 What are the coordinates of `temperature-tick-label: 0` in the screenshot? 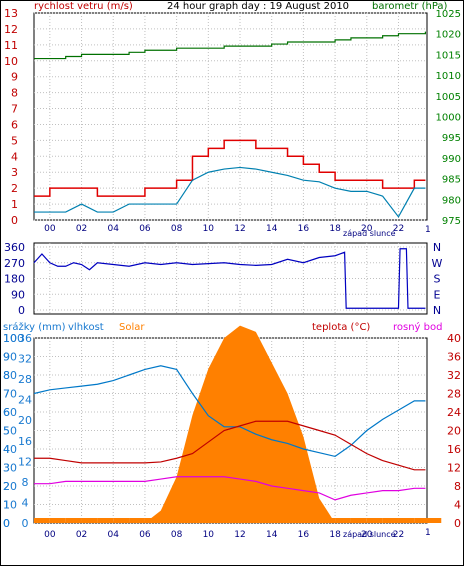 It's located at (457, 523).